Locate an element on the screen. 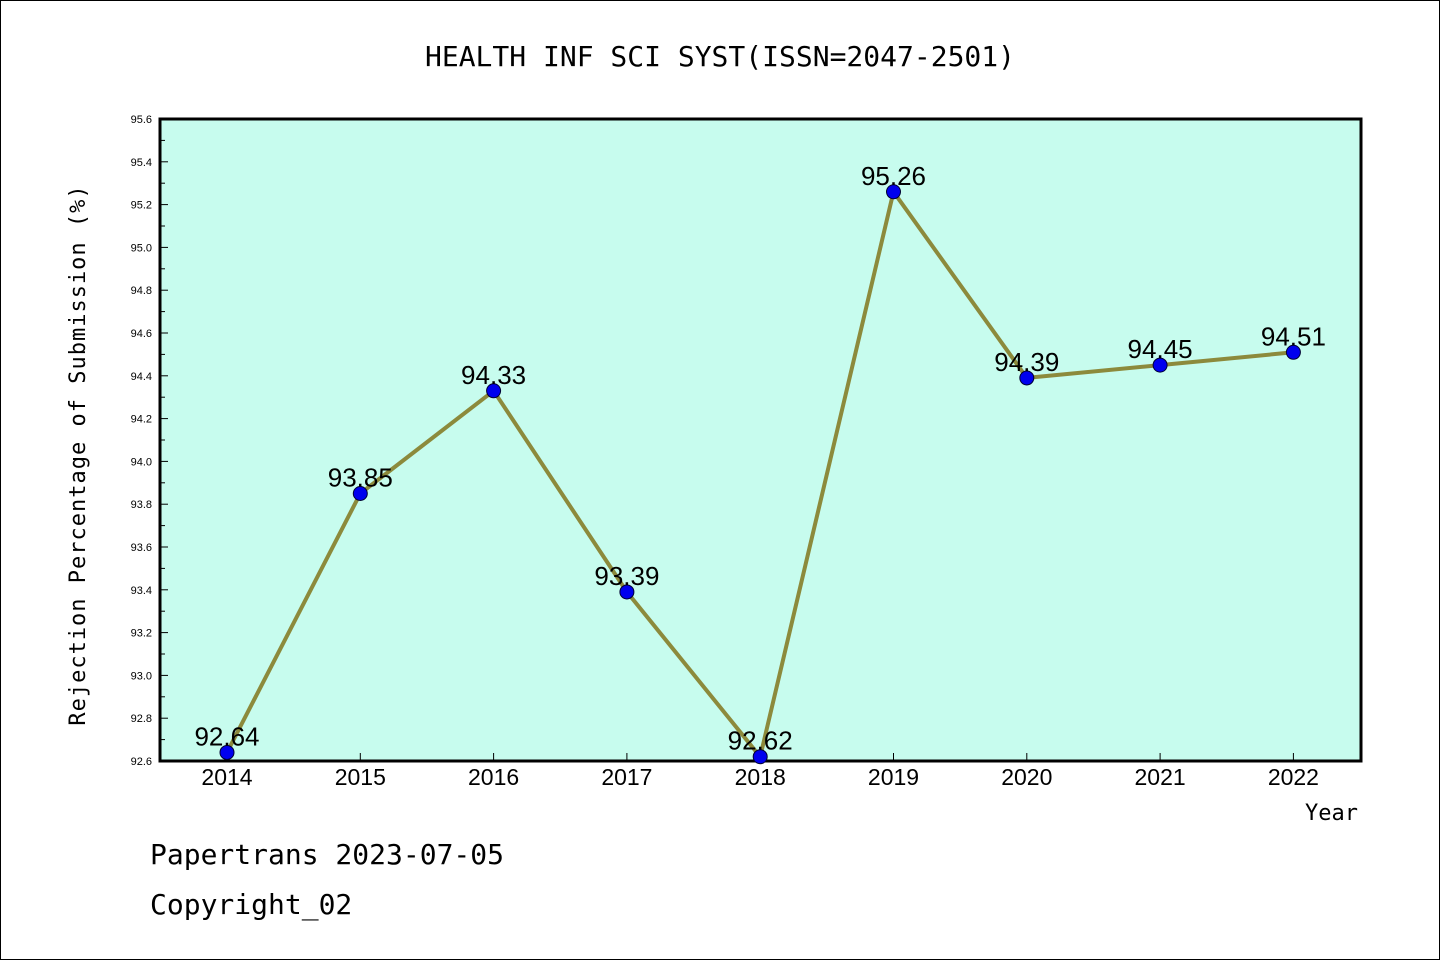 The image size is (1440, 960). y-tick-label: 93.4 is located at coordinates (141, 591).